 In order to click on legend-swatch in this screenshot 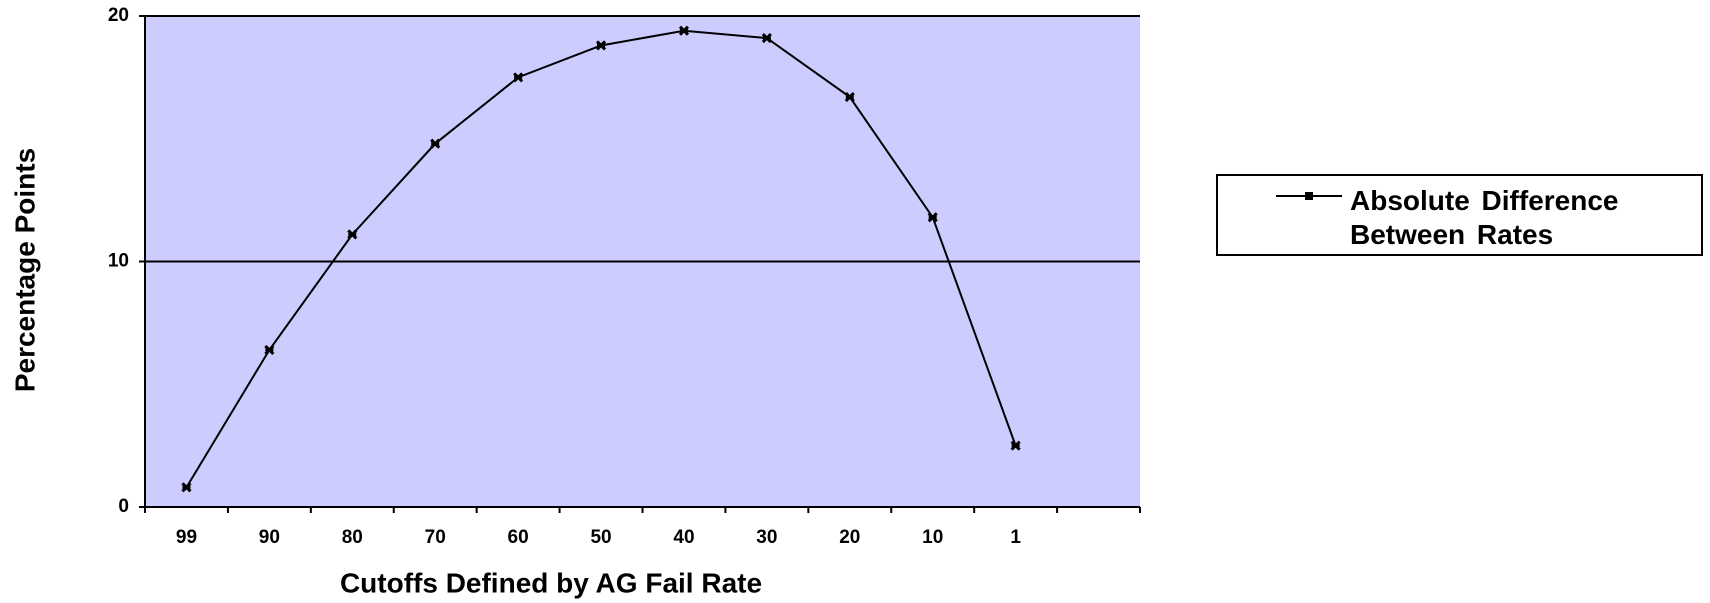, I will do `click(1309, 196)`.